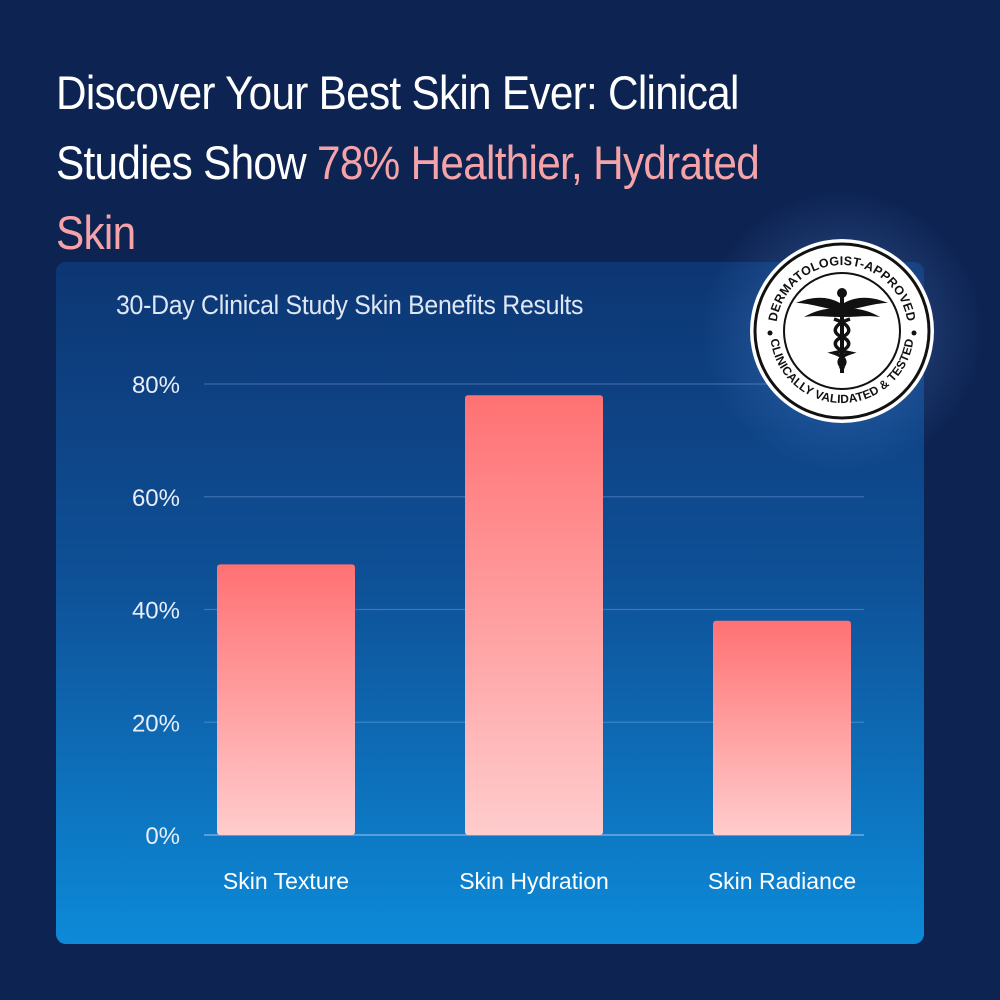 The height and width of the screenshot is (1000, 1000). What do you see at coordinates (782, 727) in the screenshot?
I see `bar-skin-radiance` at bounding box center [782, 727].